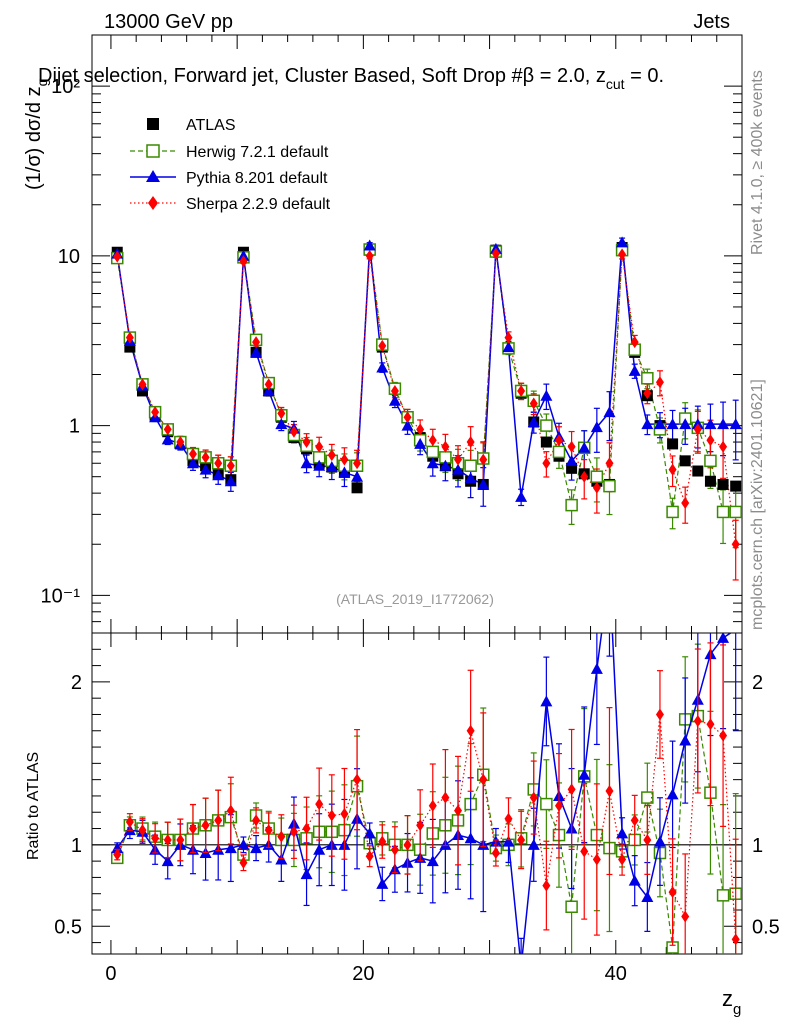 This screenshot has width=786, height=1024. I want to click on y-axis-title-ratio: Ratio to ATLAS, so click(33, 806).